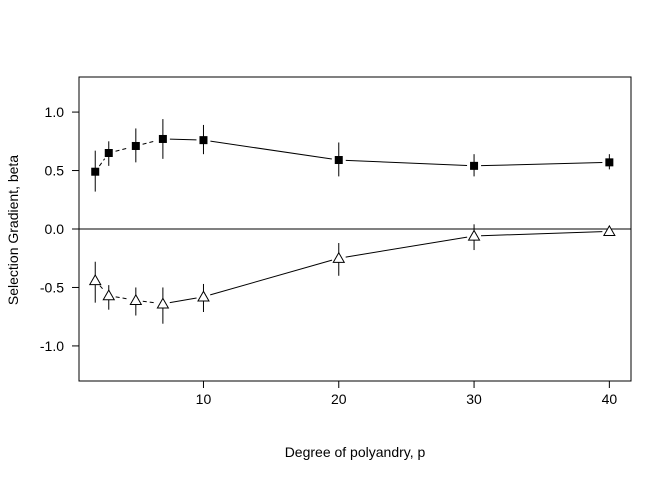  What do you see at coordinates (55, 112) in the screenshot?
I see `y-tick-label: 1.0` at bounding box center [55, 112].